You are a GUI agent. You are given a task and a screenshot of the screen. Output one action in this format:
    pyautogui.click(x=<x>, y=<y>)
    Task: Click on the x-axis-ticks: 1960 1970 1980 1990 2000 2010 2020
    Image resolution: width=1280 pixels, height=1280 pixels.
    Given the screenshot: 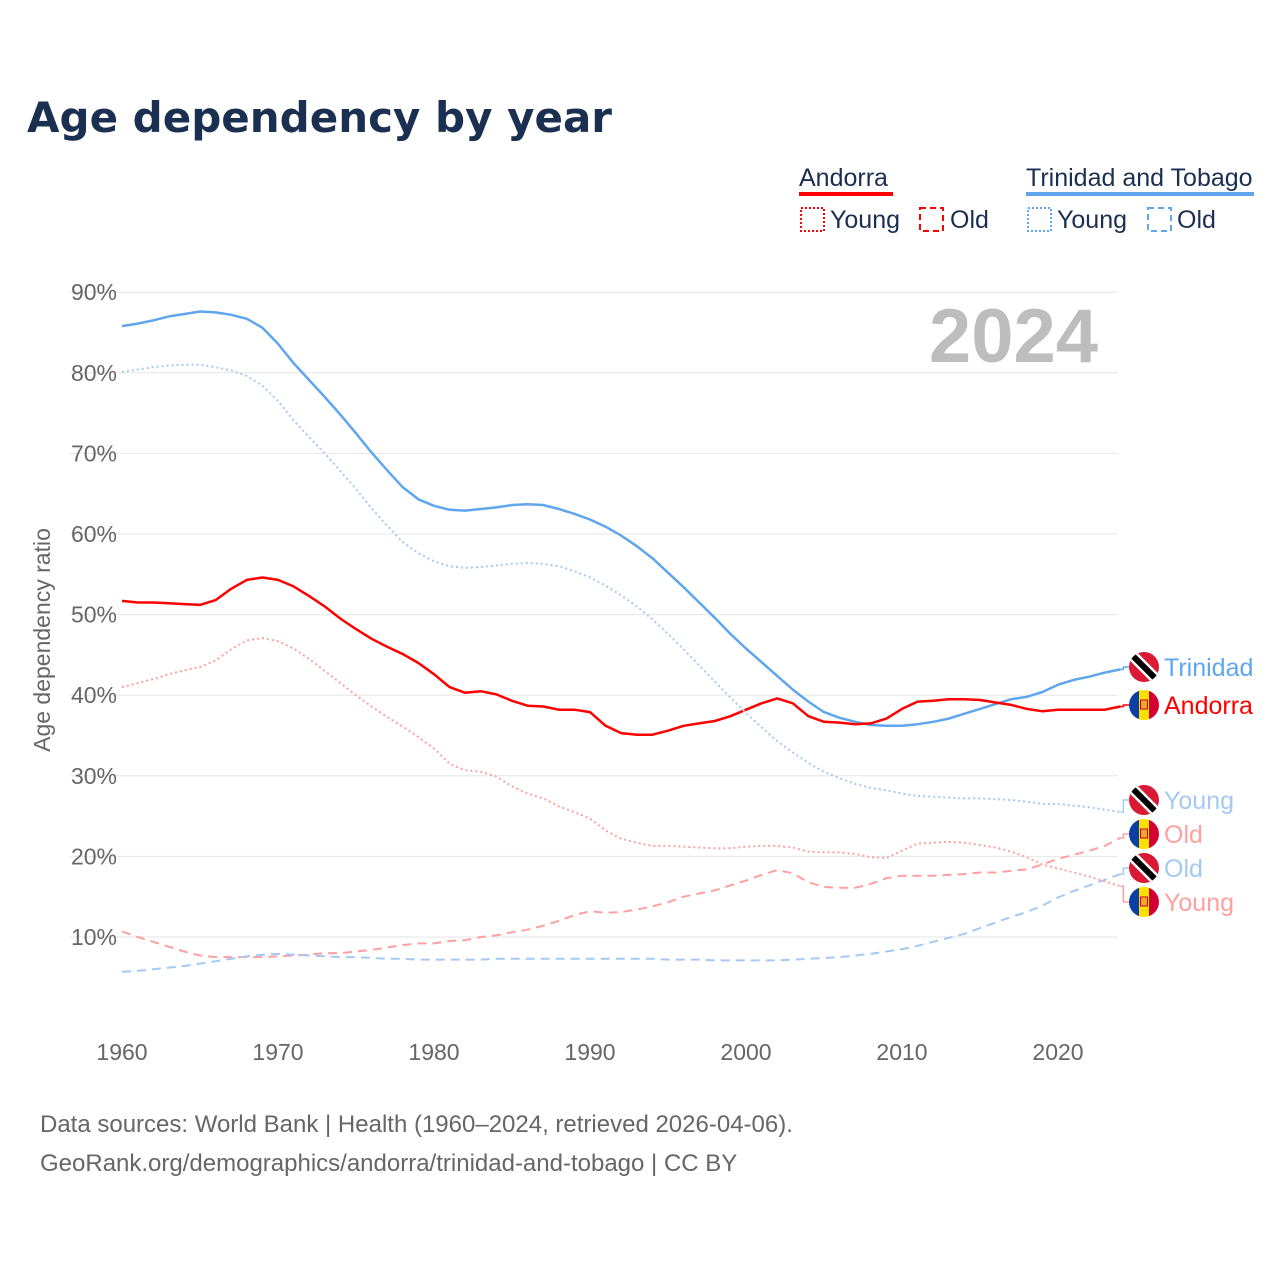 What is the action you would take?
    pyautogui.click(x=589, y=1052)
    